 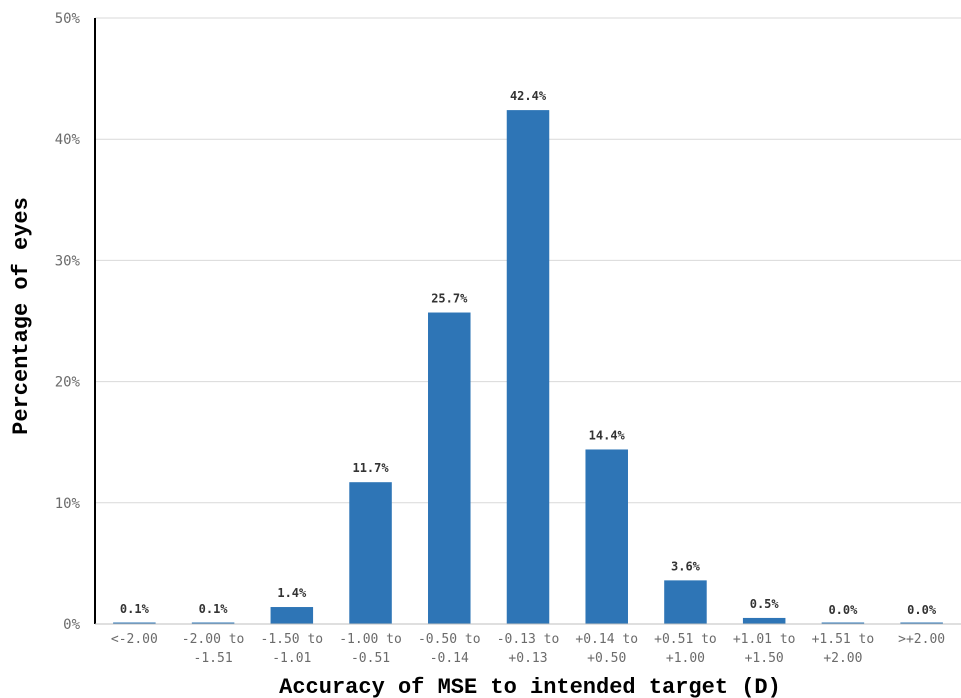 What do you see at coordinates (71, 625) in the screenshot?
I see `y-tick-label: 0%` at bounding box center [71, 625].